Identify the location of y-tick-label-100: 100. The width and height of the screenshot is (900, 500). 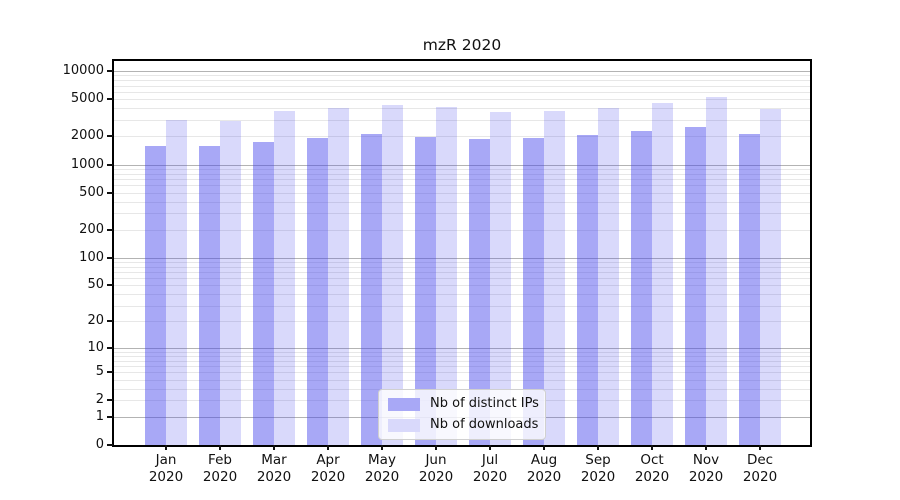
(91, 257).